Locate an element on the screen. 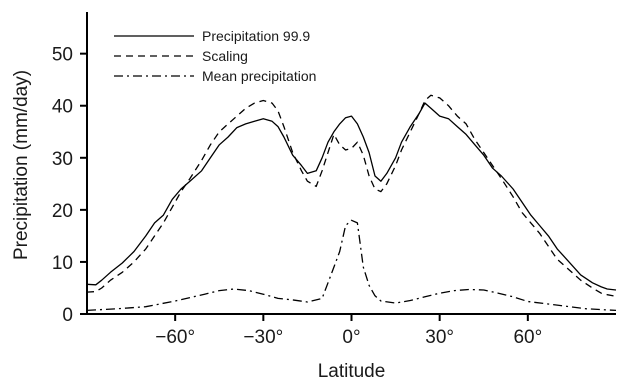 The width and height of the screenshot is (622, 383). x-axis-title: Latitude is located at coordinates (352, 371).